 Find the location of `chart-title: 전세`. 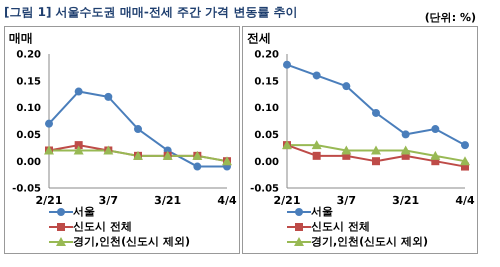

chart-title: 전세 is located at coordinates (259, 38).